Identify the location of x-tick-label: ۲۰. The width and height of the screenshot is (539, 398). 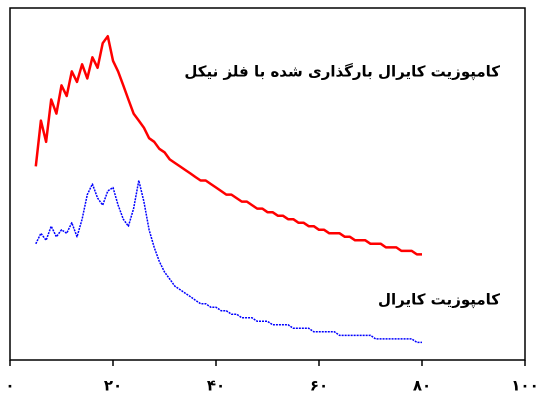
(113, 386).